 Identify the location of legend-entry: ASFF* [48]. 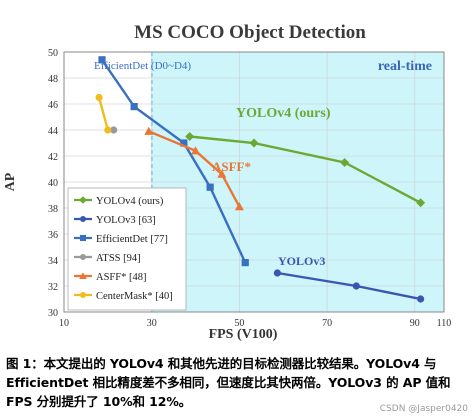
(121, 277).